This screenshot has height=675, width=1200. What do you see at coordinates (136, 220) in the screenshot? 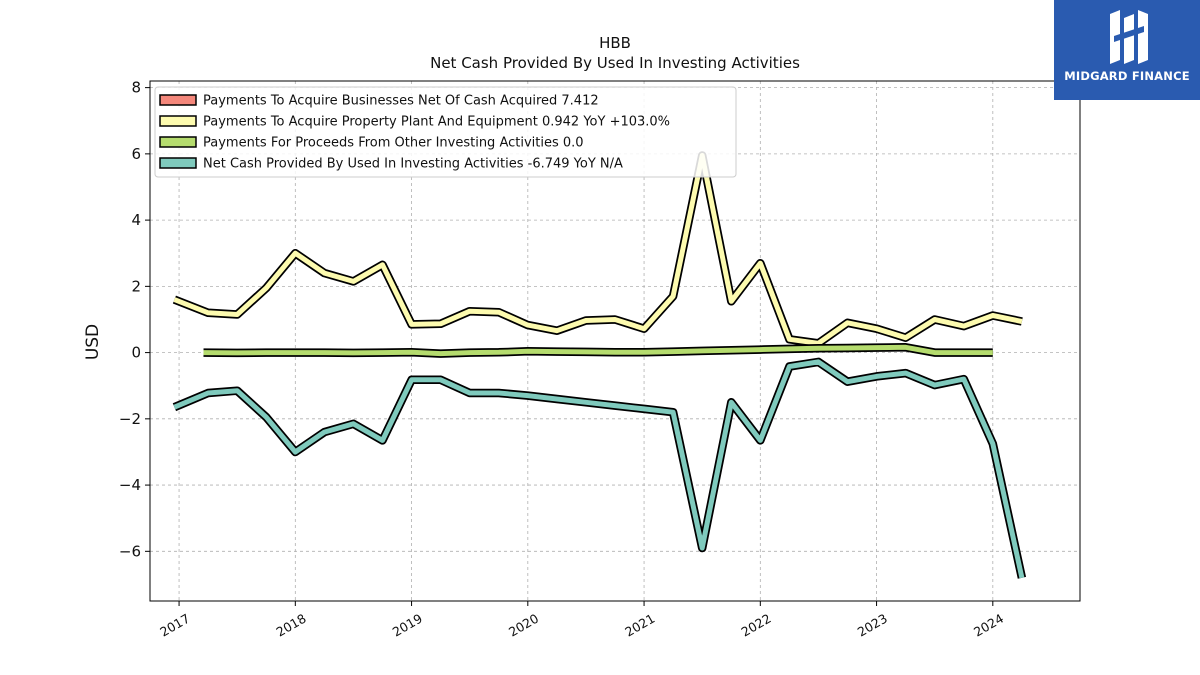
I see `y-tick-label-5: 4` at bounding box center [136, 220].